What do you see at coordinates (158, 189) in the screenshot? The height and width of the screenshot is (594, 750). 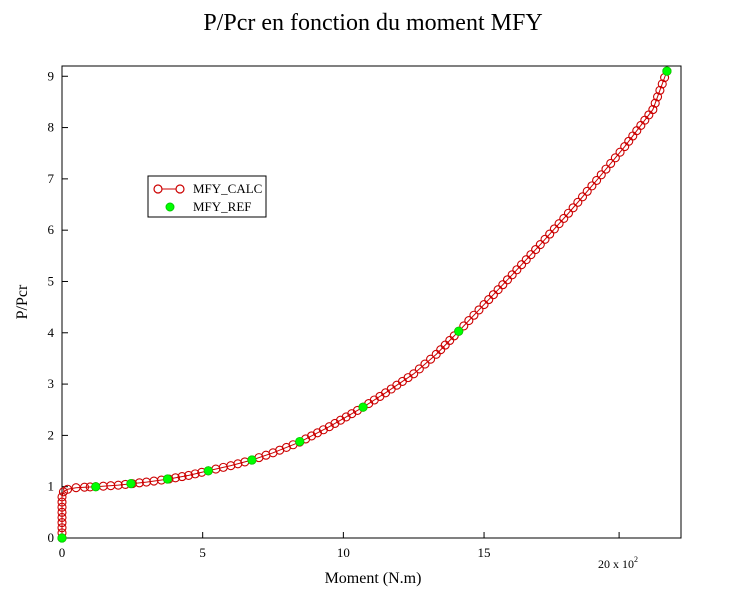 I see `legend-calc-marker-left` at bounding box center [158, 189].